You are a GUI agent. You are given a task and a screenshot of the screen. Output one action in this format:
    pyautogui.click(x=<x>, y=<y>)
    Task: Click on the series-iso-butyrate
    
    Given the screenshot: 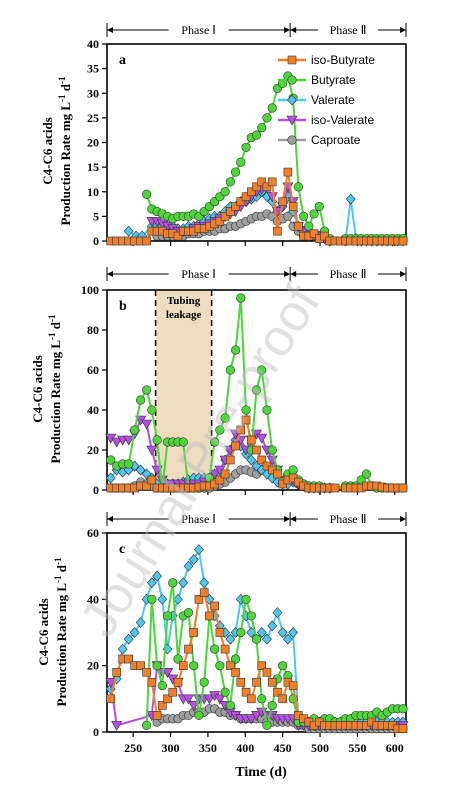 What is the action you would take?
    pyautogui.click(x=257, y=206)
    